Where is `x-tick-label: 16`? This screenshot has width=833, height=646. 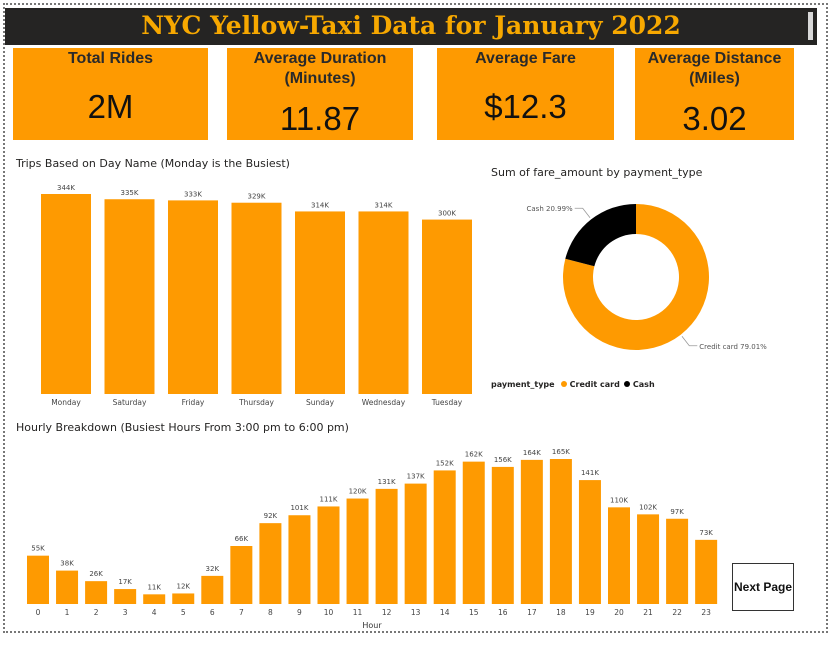 x-tick-label: 16 is located at coordinates (503, 612).